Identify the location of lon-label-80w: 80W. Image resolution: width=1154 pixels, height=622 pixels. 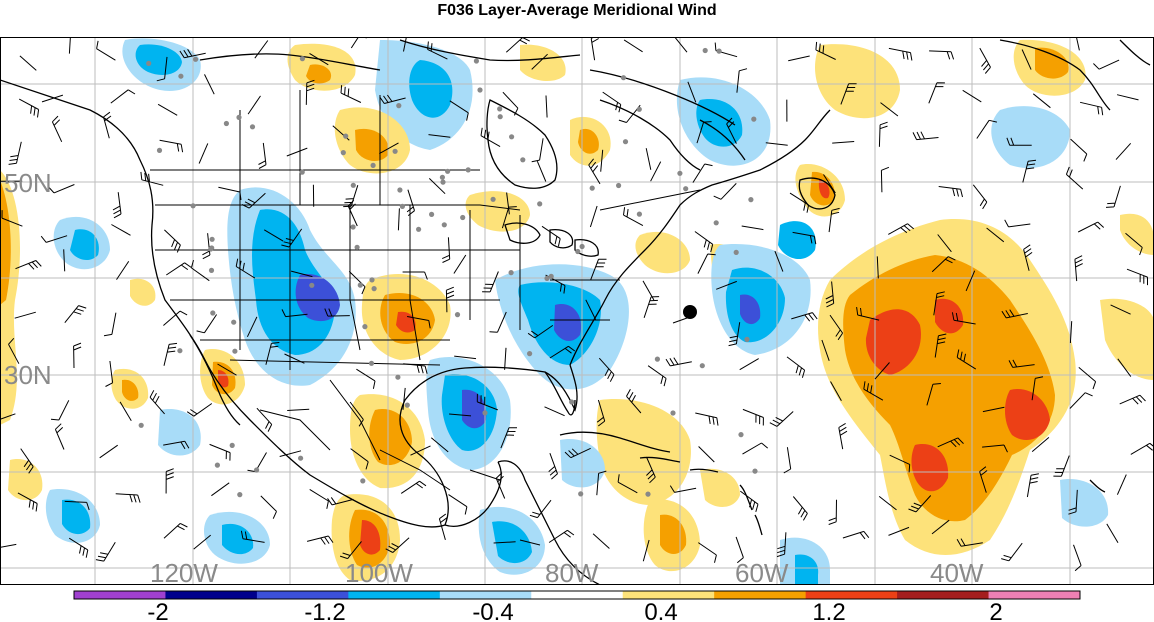
(572, 573).